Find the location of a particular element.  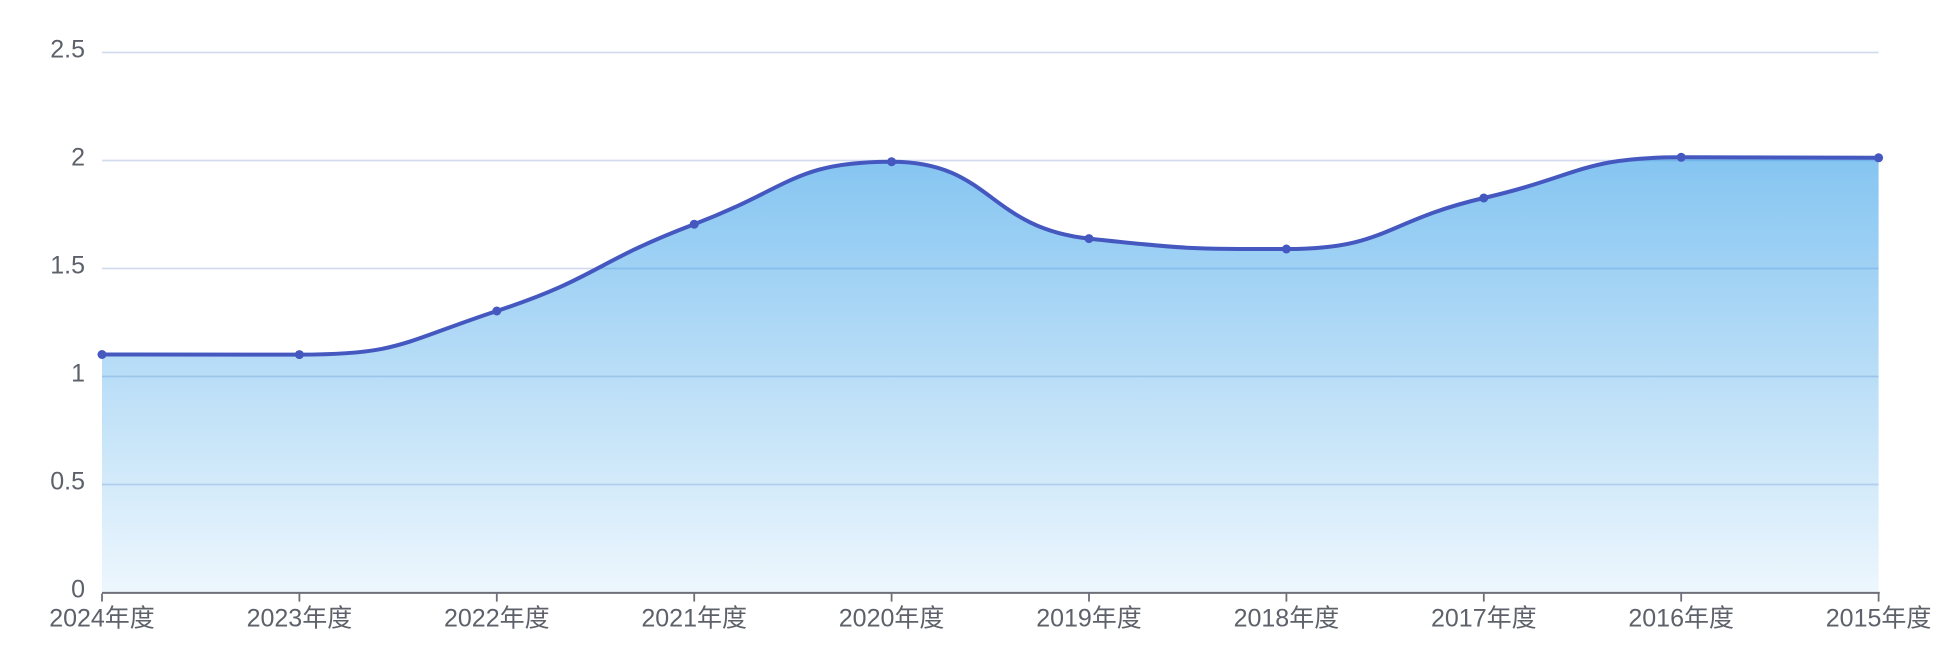

svg-text: 2016年度 is located at coordinates (1681, 619).